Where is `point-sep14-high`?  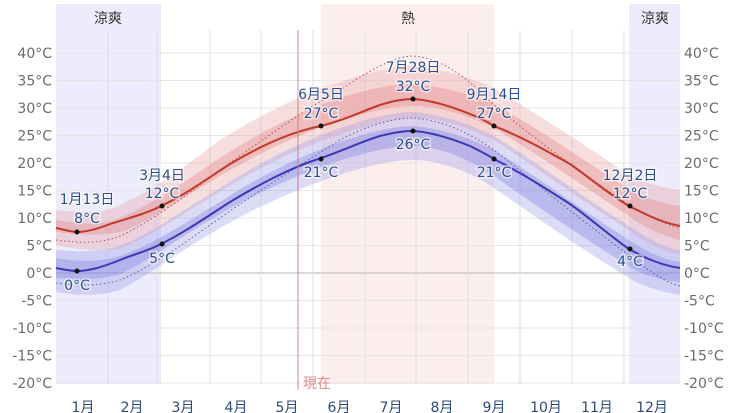 point-sep14-high is located at coordinates (494, 126).